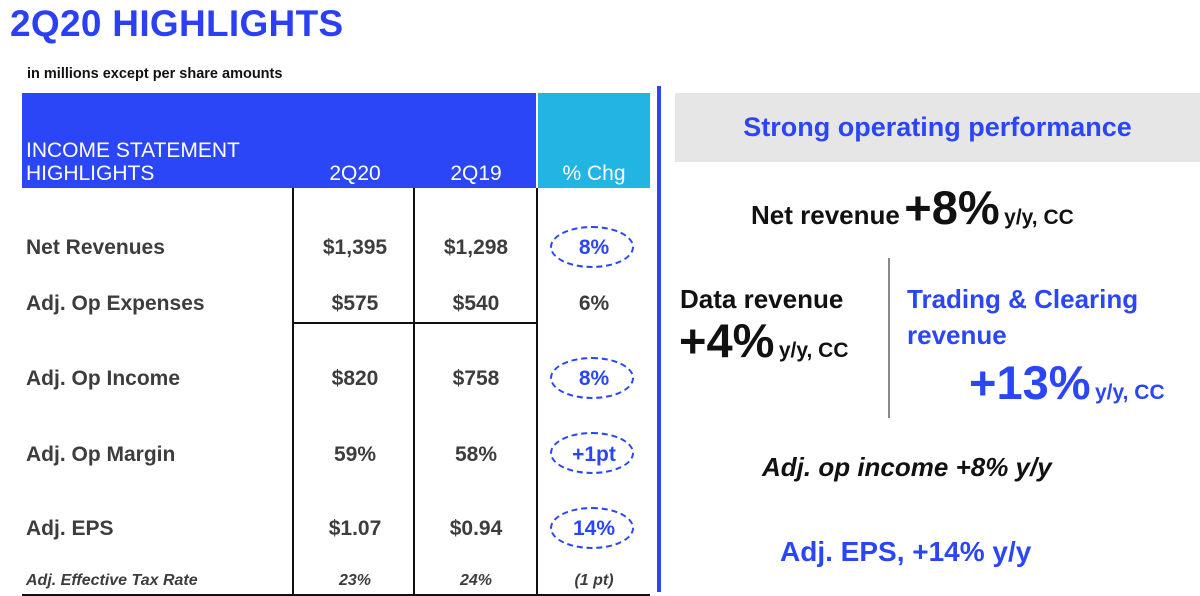 The width and height of the screenshot is (1200, 596). What do you see at coordinates (115, 303) in the screenshot?
I see `row-label-adj-op-expenses: Adj. Op Expenses` at bounding box center [115, 303].